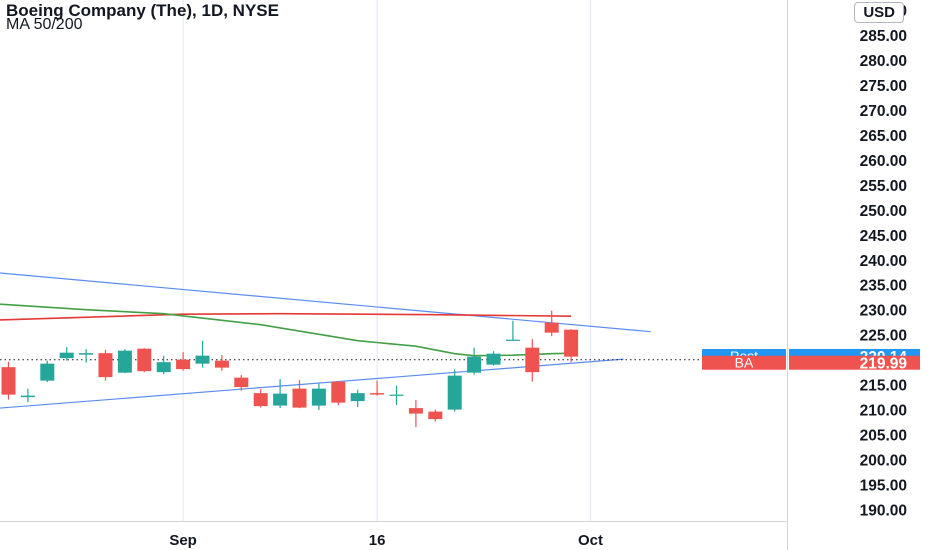  What do you see at coordinates (883, 261) in the screenshot?
I see `y-tick-240: 240.00` at bounding box center [883, 261].